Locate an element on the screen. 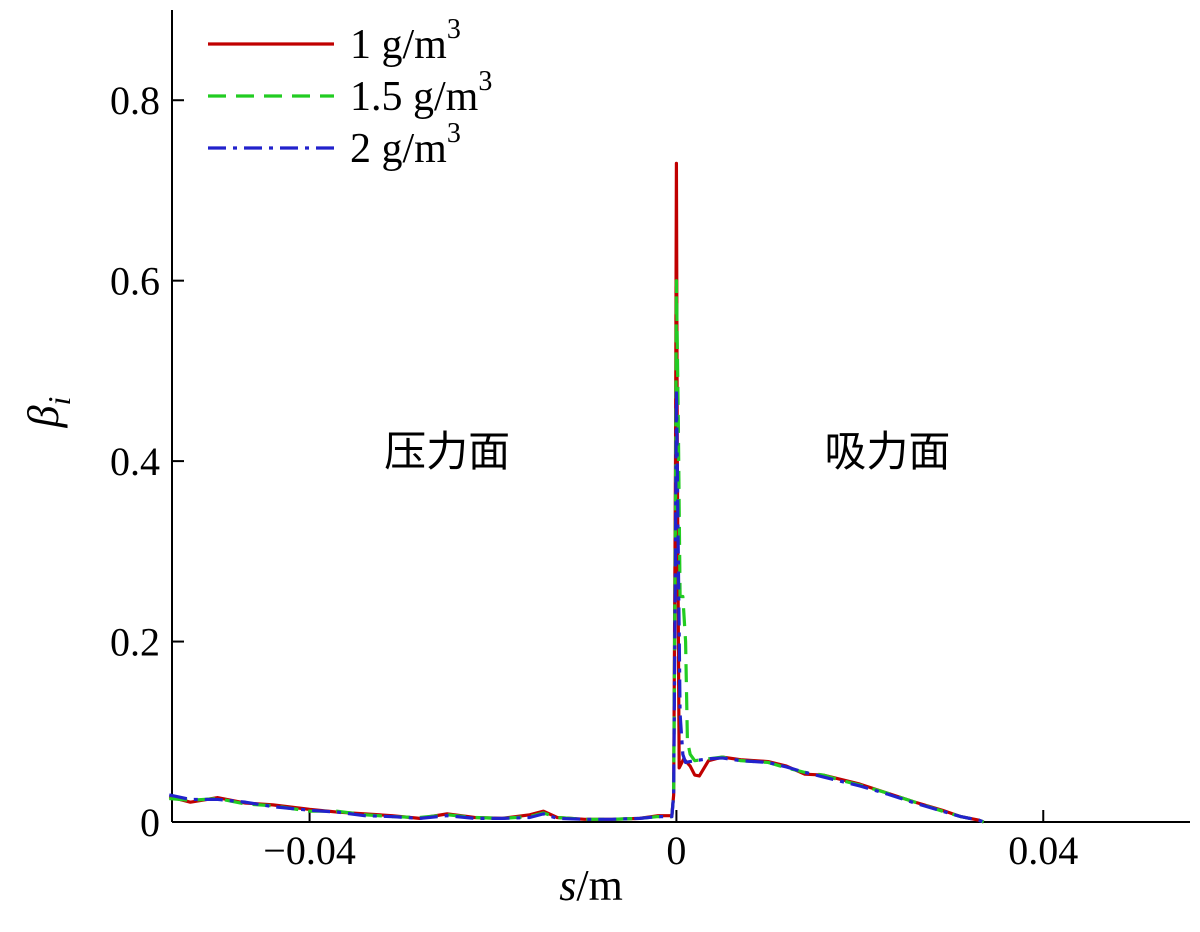 Image resolution: width=1200 pixels, height=932 pixels. x-axis-sep: / is located at coordinates (582, 885).